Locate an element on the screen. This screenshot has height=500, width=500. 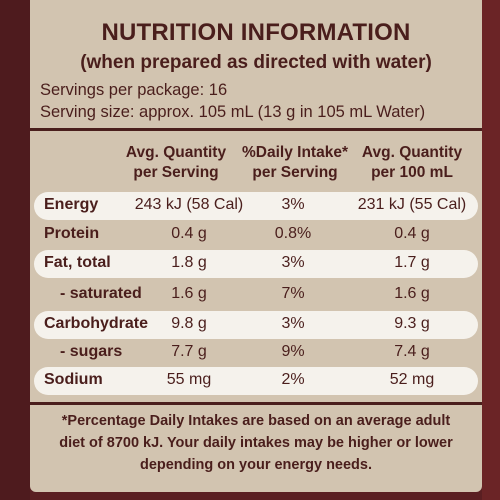
row-sodium: Sodium 55 mg 2% 52 mg is located at coordinates (256, 381).